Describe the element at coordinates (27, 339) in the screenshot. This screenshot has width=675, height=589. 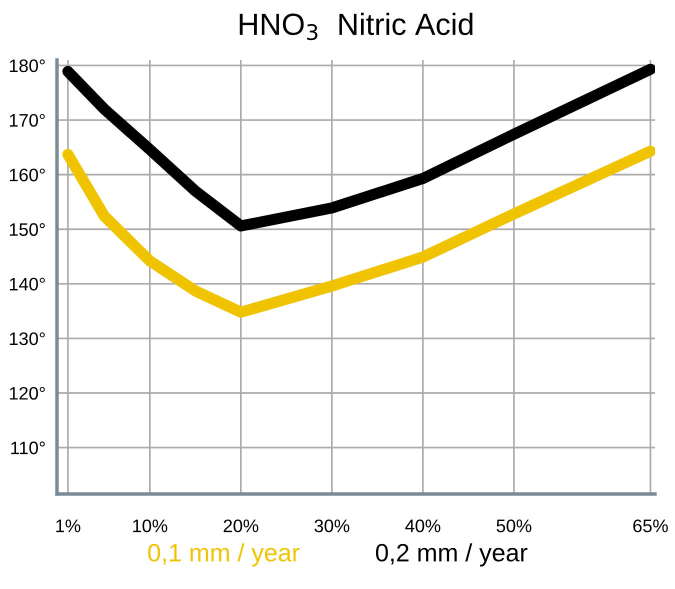
I see `y-tick-label: 130°` at that location.